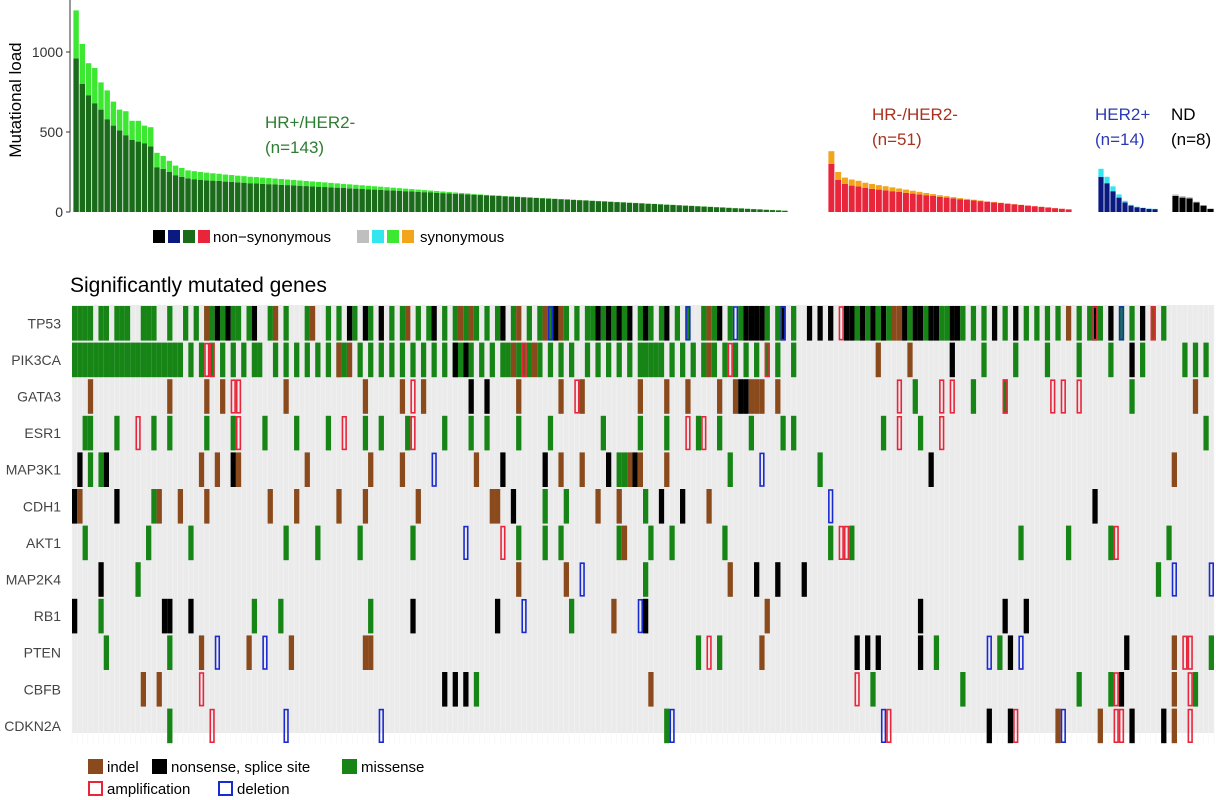 This screenshot has width=1216, height=800. I want to click on nonsyn-swatch, so click(204, 236).